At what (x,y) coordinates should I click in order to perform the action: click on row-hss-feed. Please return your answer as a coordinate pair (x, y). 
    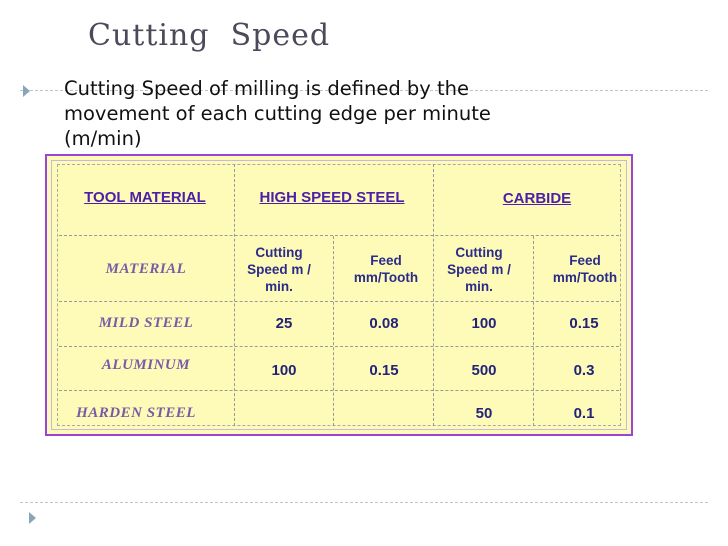
    Looking at the image, I should click on (384, 413).